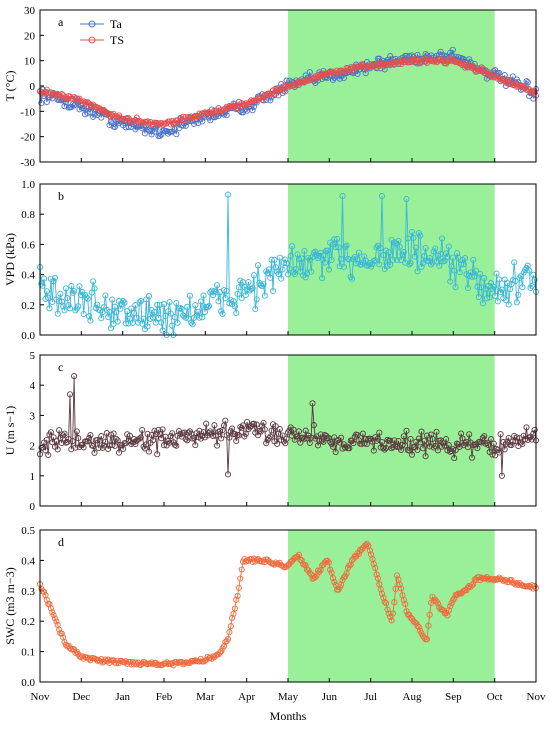 Image resolution: width=550 pixels, height=730 pixels. What do you see at coordinates (495, 697) in the screenshot?
I see `x-tick-label: Oct` at bounding box center [495, 697].